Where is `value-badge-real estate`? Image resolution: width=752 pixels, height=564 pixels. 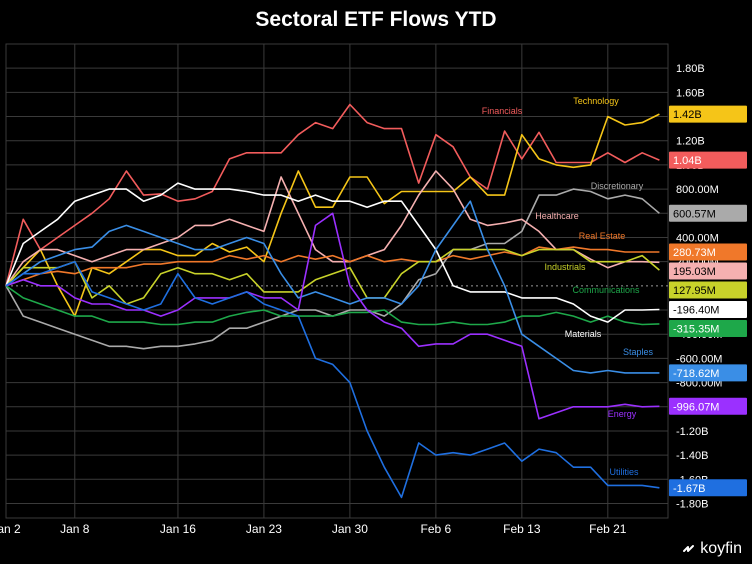 value-badge-real estate is located at coordinates (708, 252).